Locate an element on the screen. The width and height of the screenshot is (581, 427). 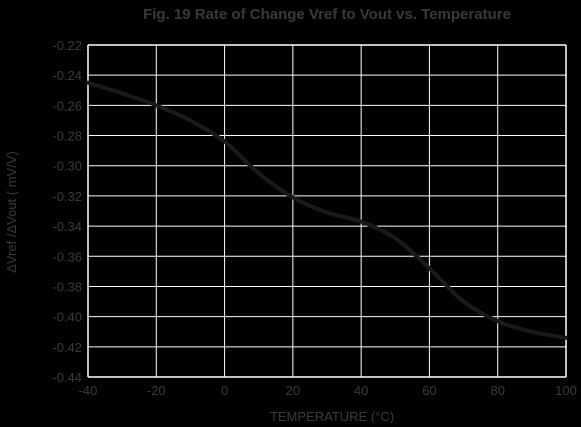
y-tick-label: -0.40 is located at coordinates (67, 317).